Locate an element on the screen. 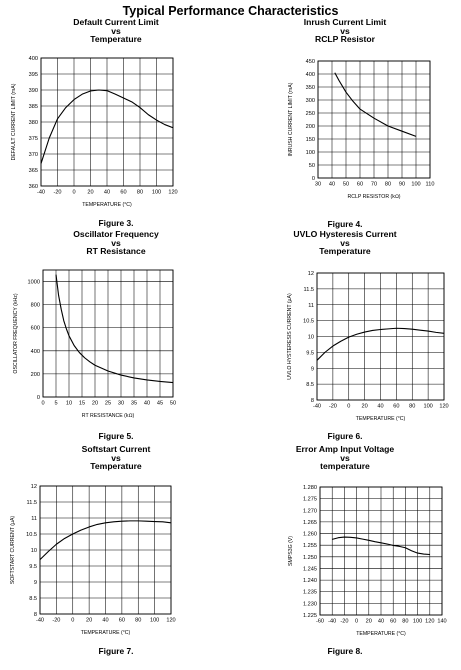  x-tick-label: 120 is located at coordinates (429, 622).